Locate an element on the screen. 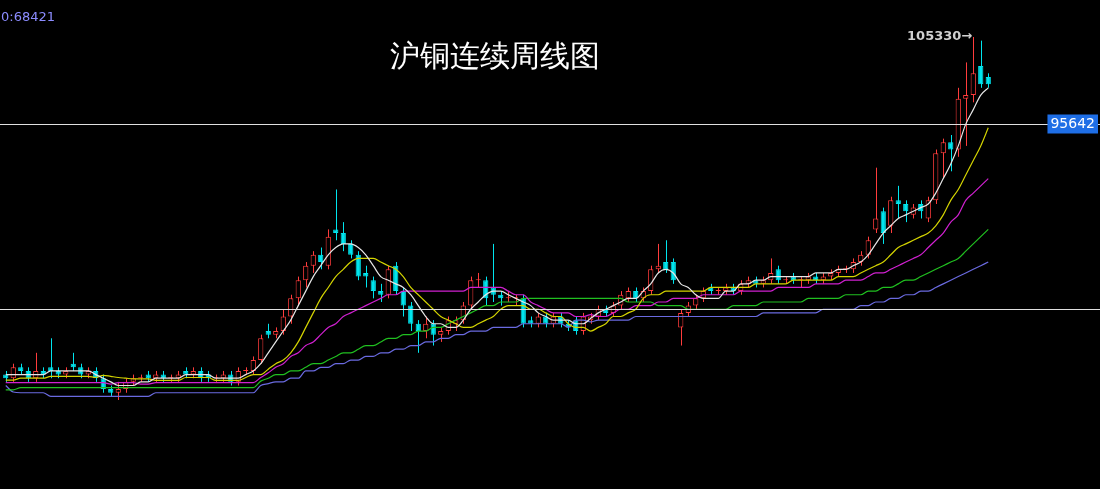  text: 0:68421 is located at coordinates (28, 17).